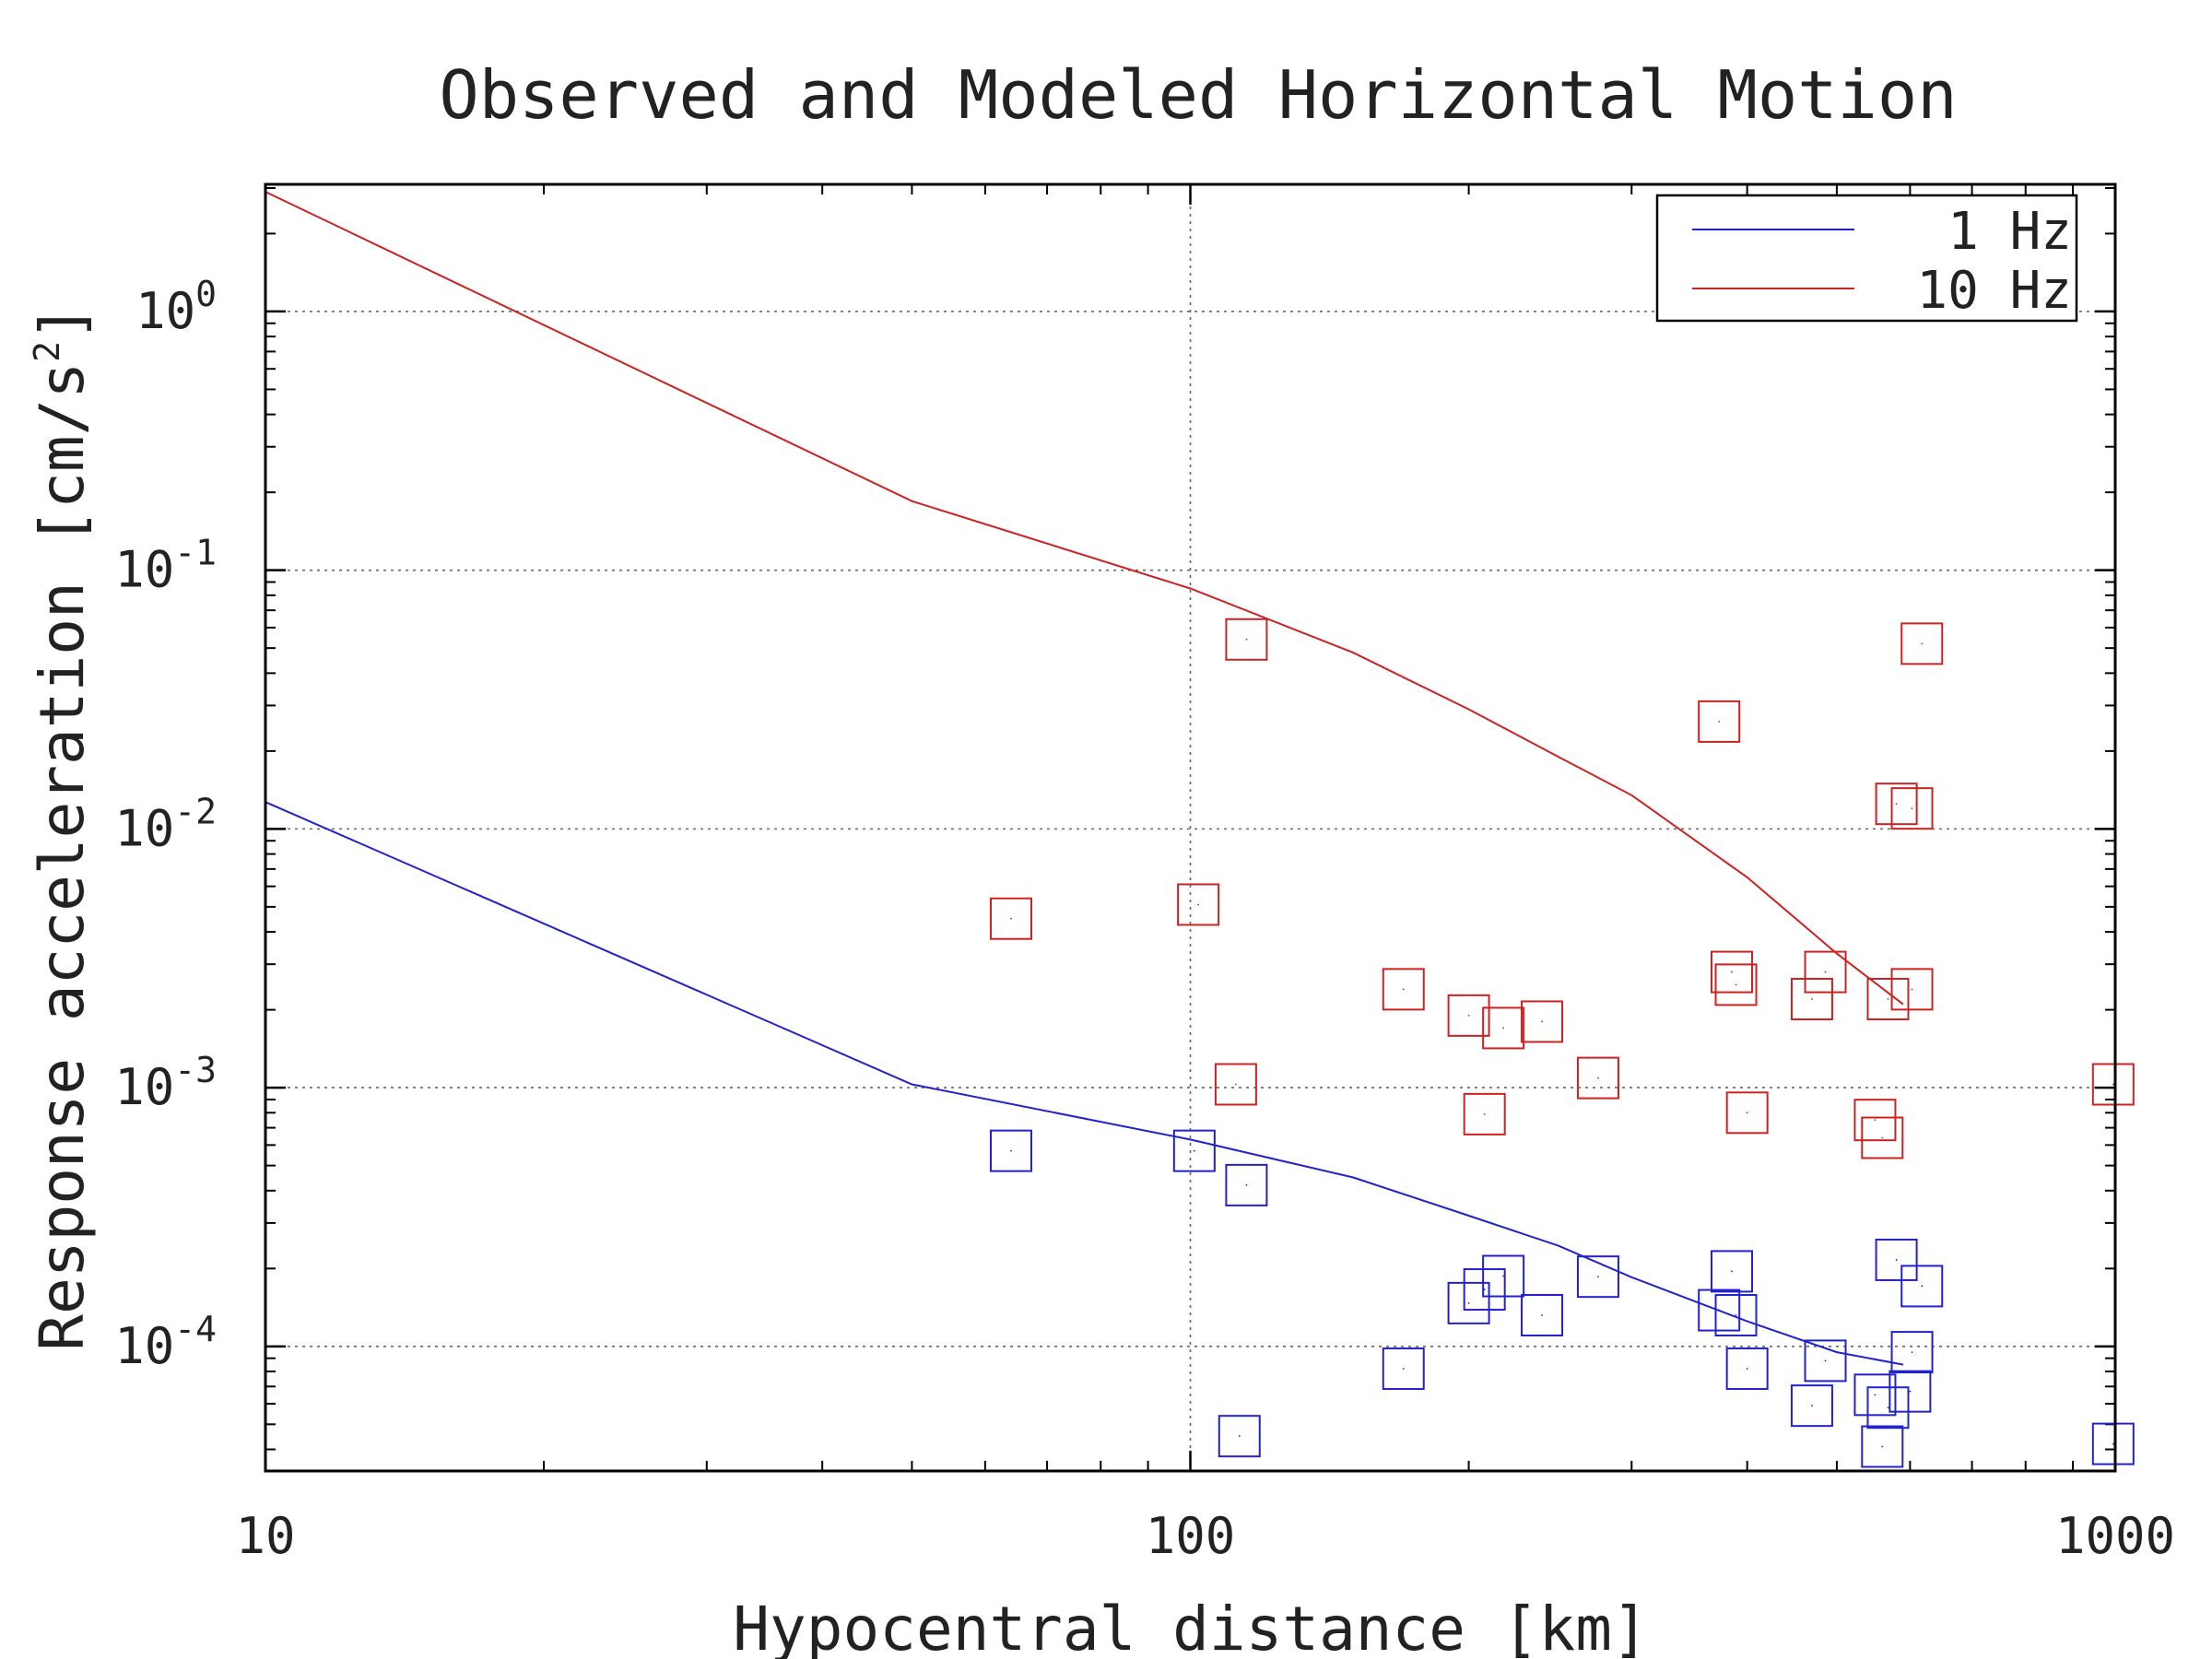  Describe the element at coordinates (206, 294) in the screenshot. I see `y-tick-exponent: 0` at that location.